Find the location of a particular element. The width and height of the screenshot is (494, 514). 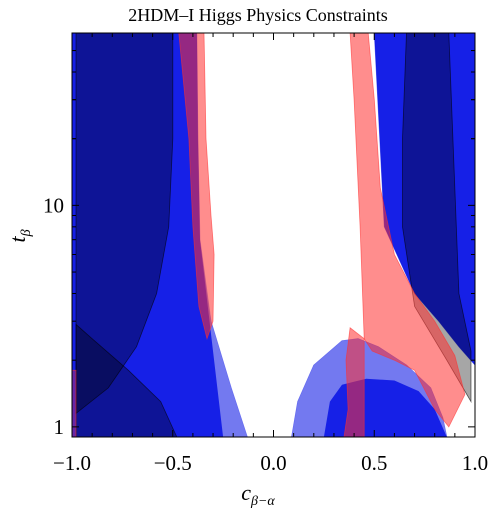

chart-title: 2HDM–I Higgs Physics Constraints is located at coordinates (258, 15).